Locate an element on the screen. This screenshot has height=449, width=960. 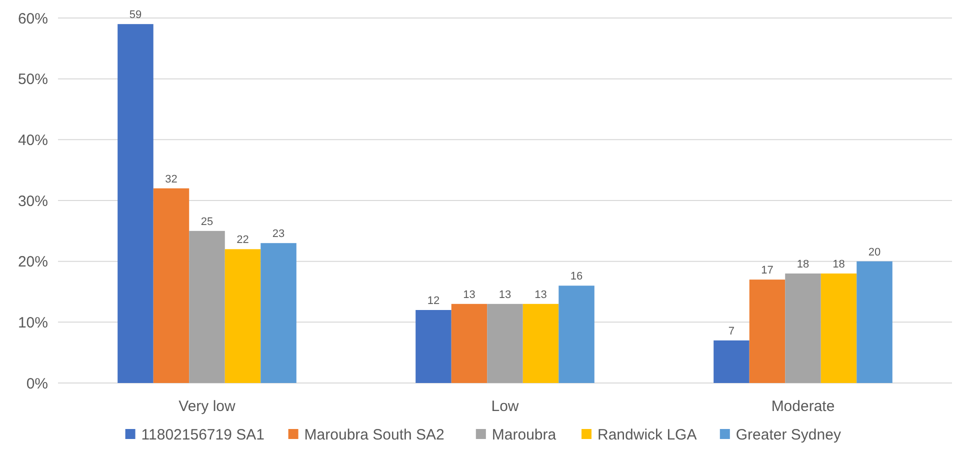
y-tick-label: 40% is located at coordinates (33, 140).